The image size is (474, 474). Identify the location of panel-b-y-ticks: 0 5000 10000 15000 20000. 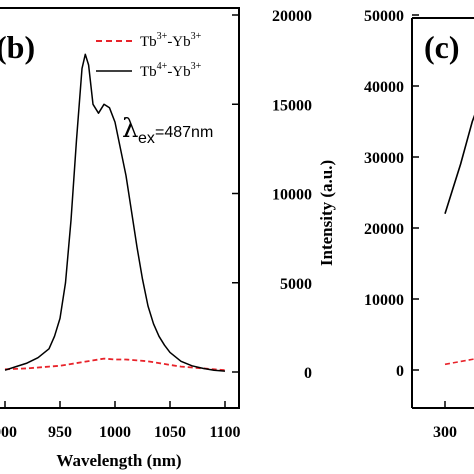
(272, 195).